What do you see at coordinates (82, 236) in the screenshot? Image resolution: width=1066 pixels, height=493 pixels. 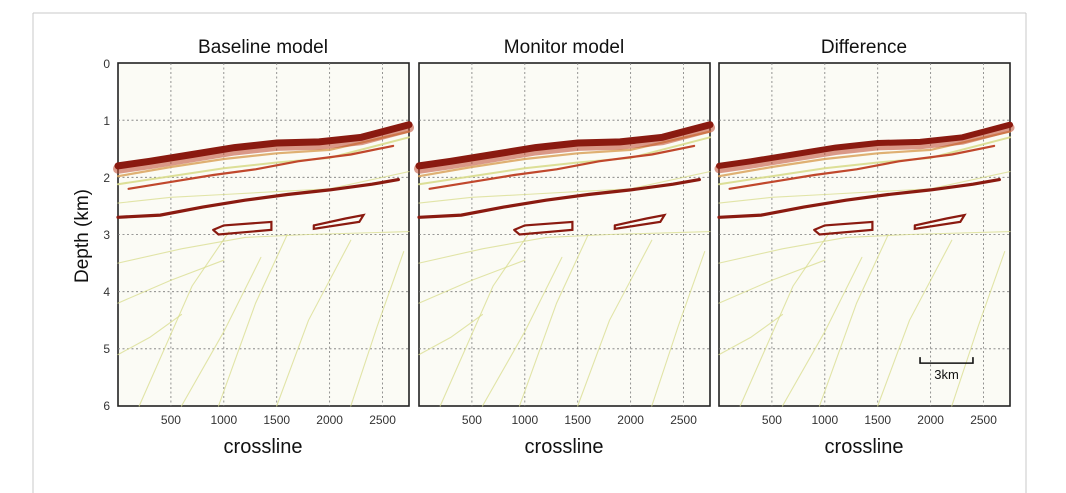 I see `y-axis-label: Depth (km)` at bounding box center [82, 236].